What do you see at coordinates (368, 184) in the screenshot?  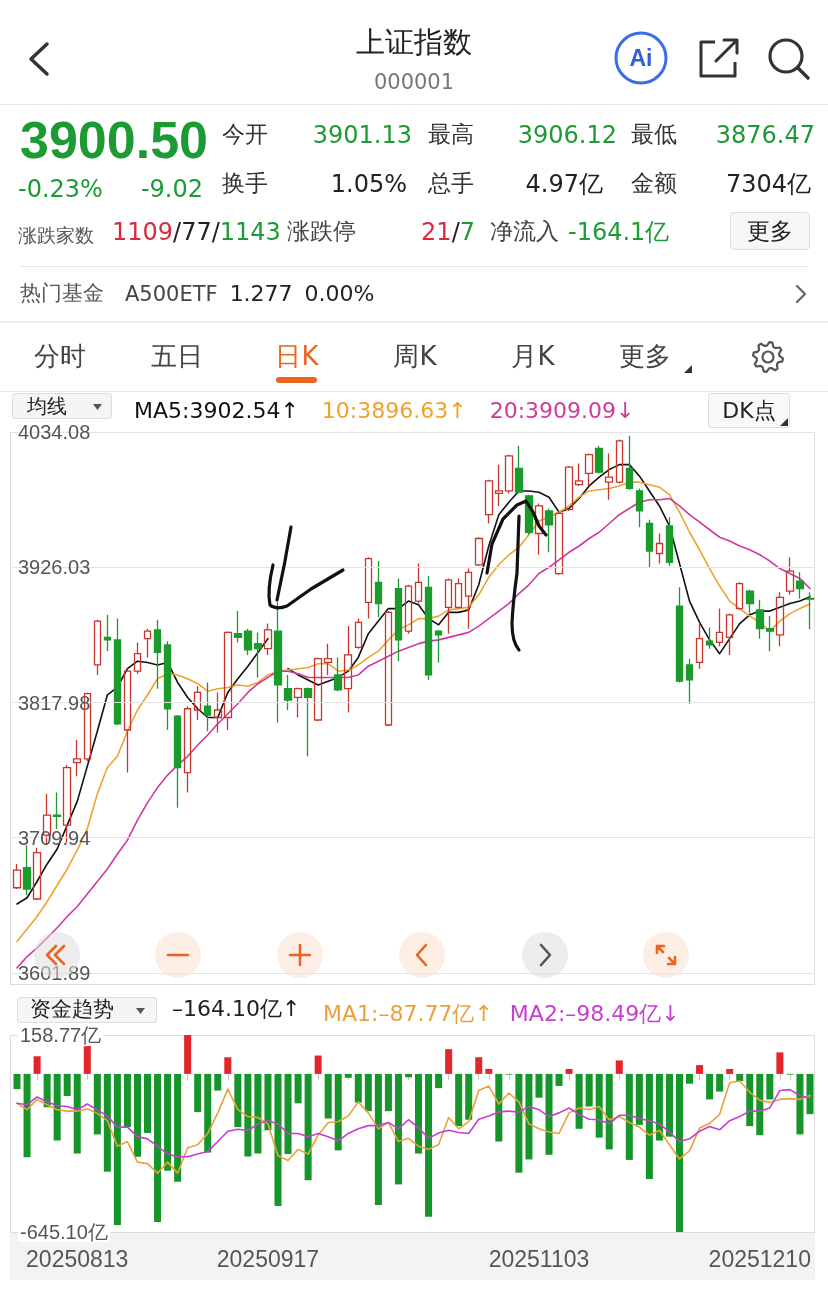 I see `text: 1.05%` at bounding box center [368, 184].